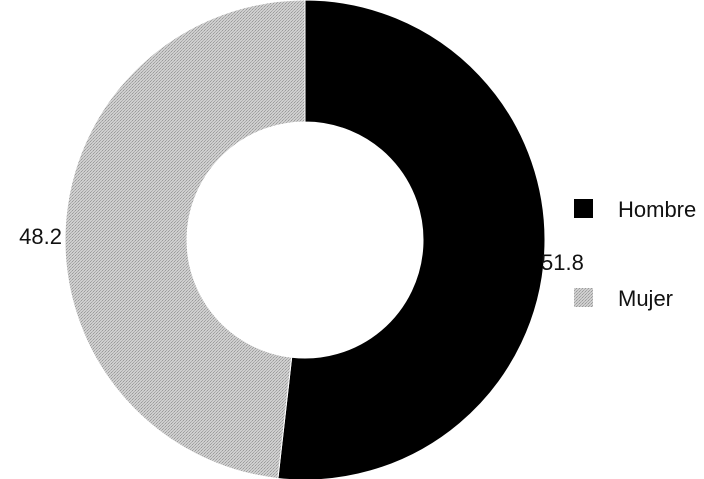 The height and width of the screenshot is (479, 704). What do you see at coordinates (301, 249) in the screenshot?
I see `data-labels: 51.8 48.2` at bounding box center [301, 249].